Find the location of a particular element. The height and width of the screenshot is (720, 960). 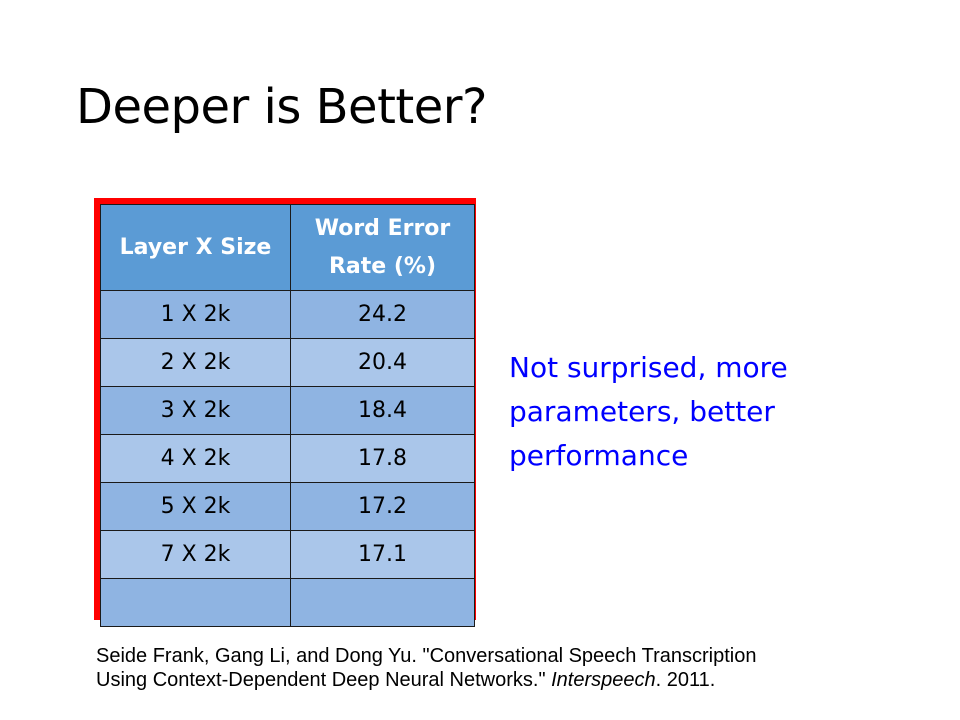

wer-cell: 17.2 is located at coordinates (382, 506).